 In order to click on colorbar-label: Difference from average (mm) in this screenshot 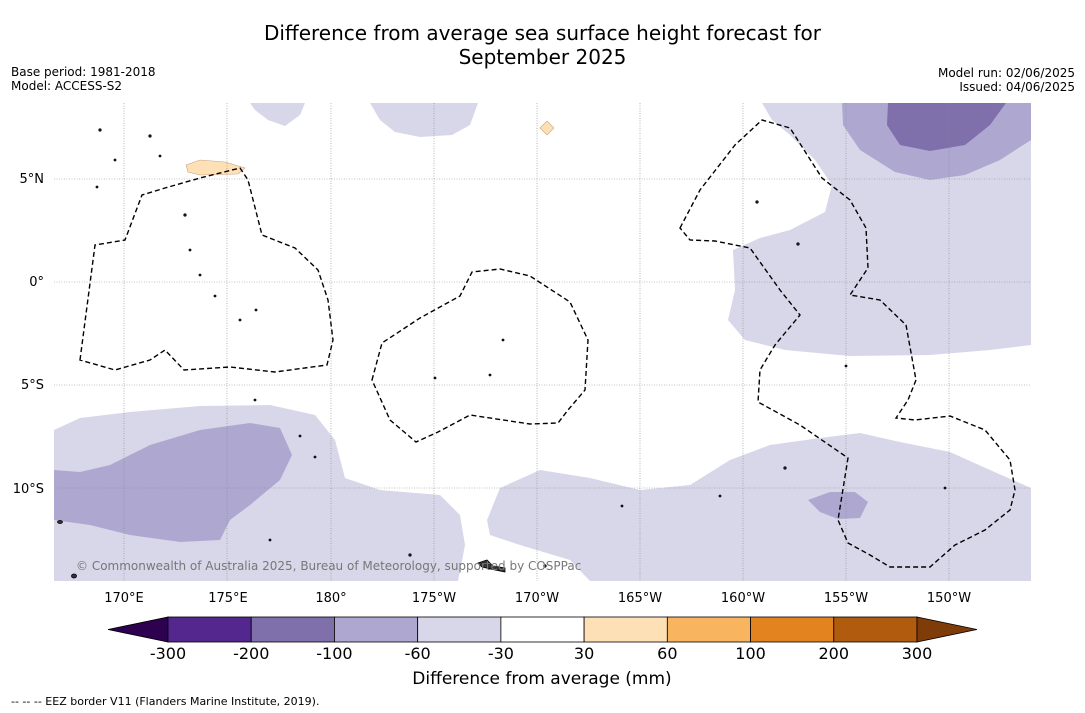, I will do `click(541, 679)`.